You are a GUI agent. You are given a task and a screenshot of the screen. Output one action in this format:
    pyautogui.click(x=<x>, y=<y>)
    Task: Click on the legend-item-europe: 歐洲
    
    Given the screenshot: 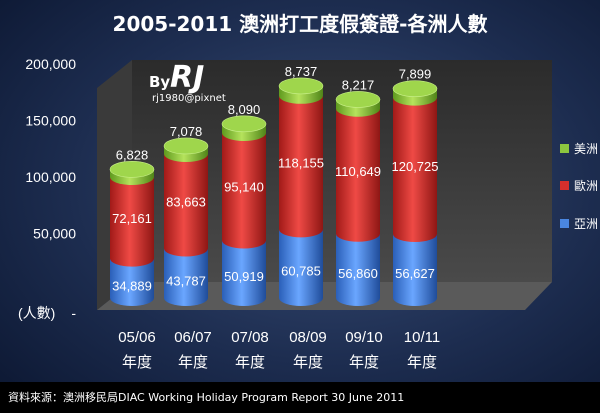 What is the action you would take?
    pyautogui.click(x=579, y=185)
    